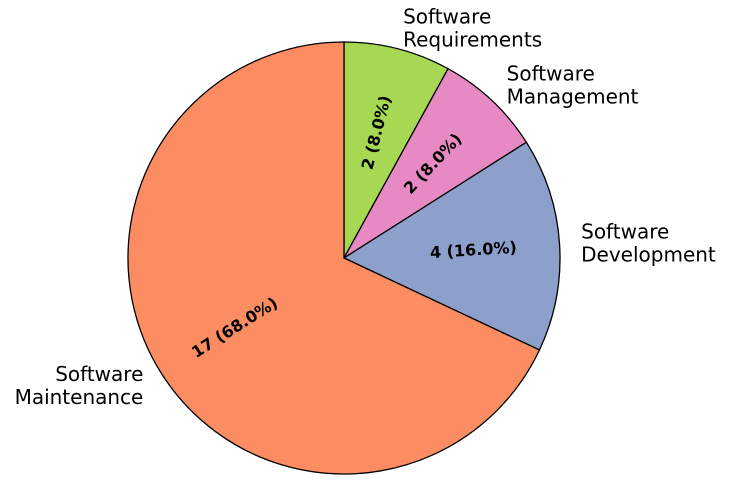  I want to click on pie-slice-software-development, so click(451, 246).